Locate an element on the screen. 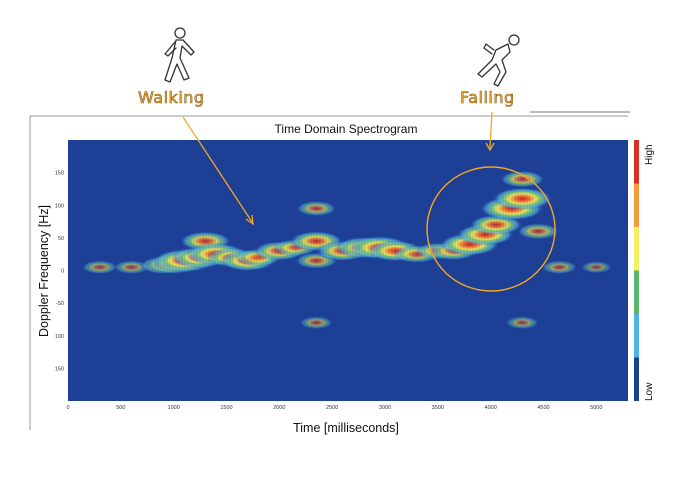  x-tick-label: 1500 is located at coordinates (226, 408).